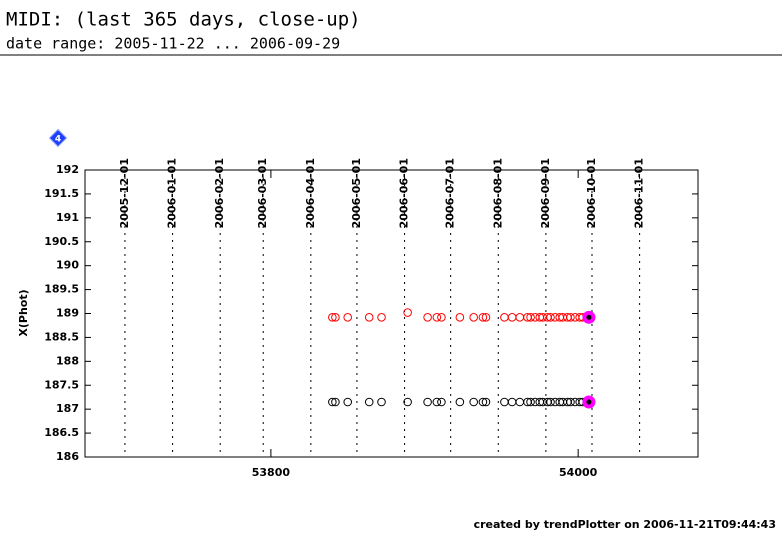 This screenshot has height=542, width=782. What do you see at coordinates (61, 384) in the screenshot?
I see `y-tick-label: 187.5` at bounding box center [61, 384].